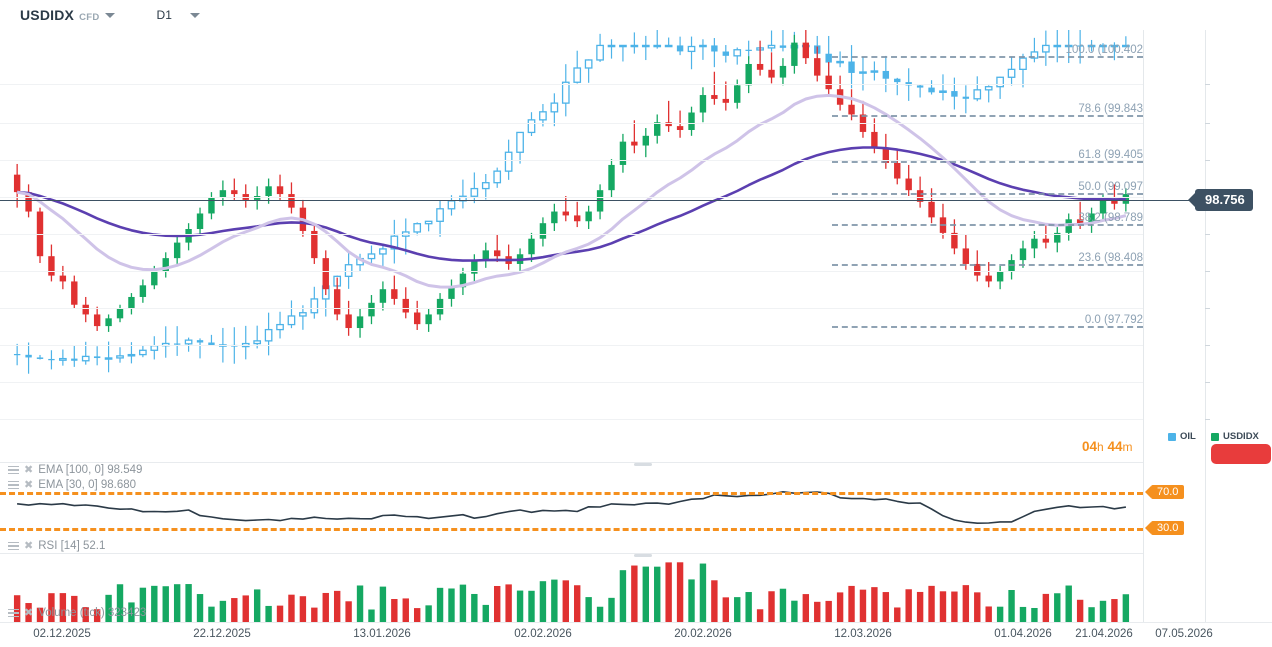 This screenshot has width=1272, height=647. What do you see at coordinates (571, 493) in the screenshot?
I see `rsi-overbought-band` at bounding box center [571, 493].